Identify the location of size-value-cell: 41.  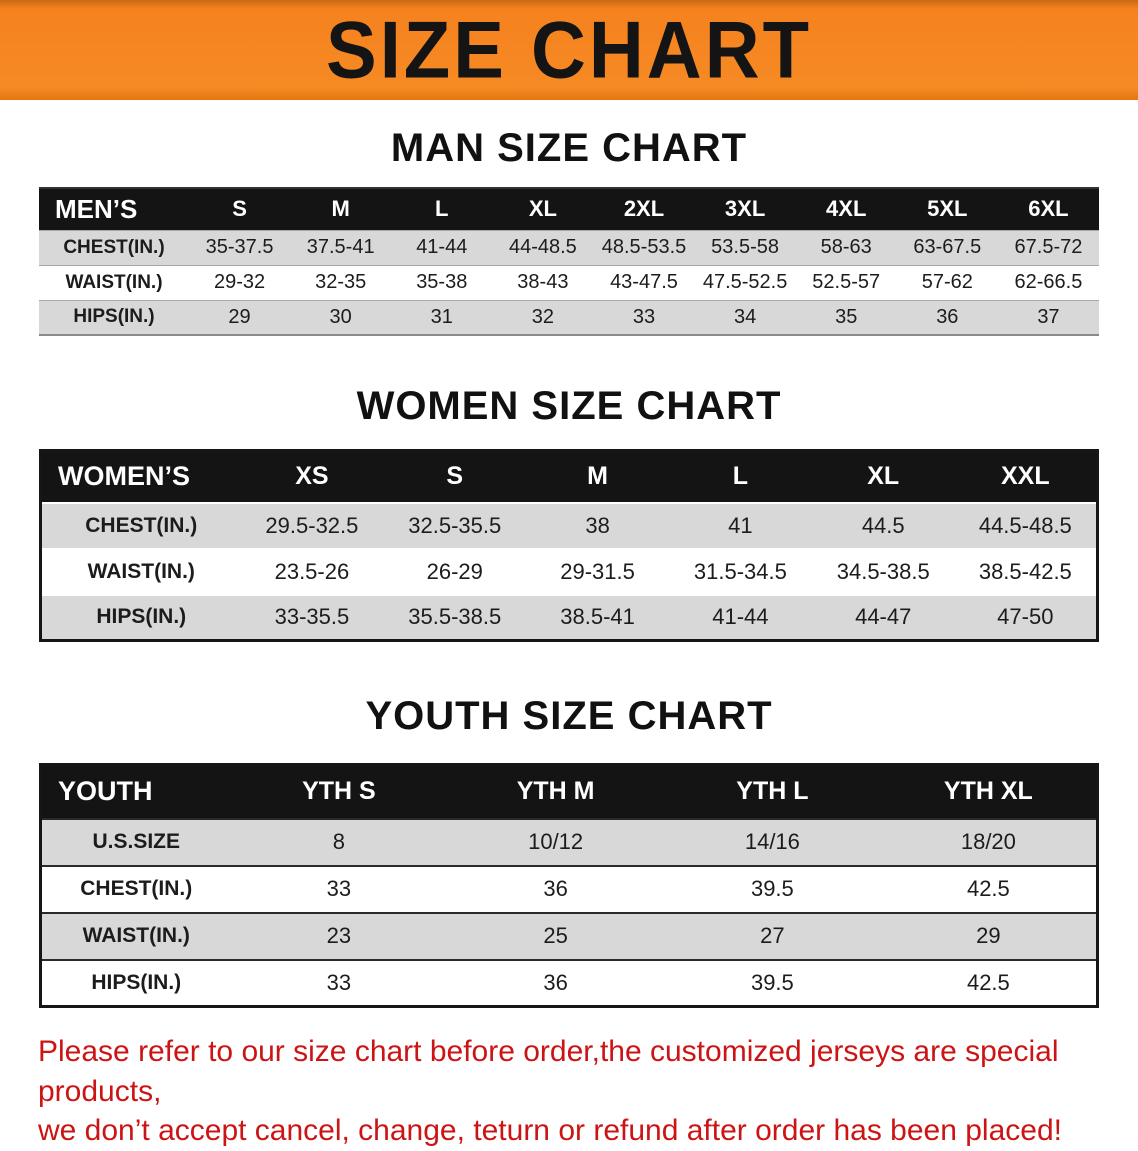
(740, 525).